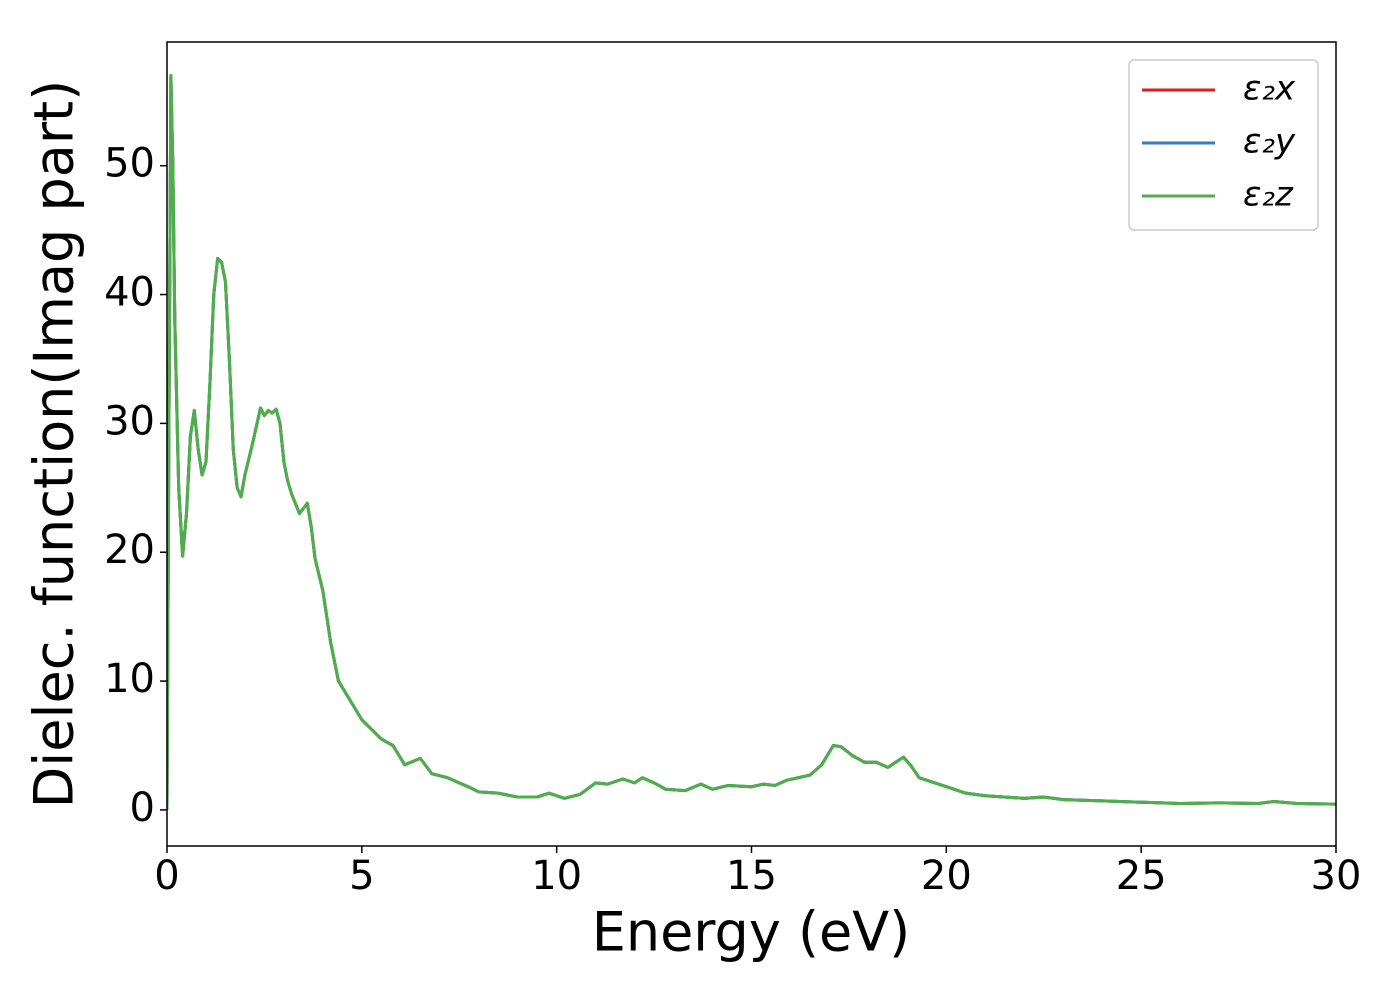 This screenshot has height=1000, width=1400. Describe the element at coordinates (1223, 145) in the screenshot. I see `legend-box` at that location.